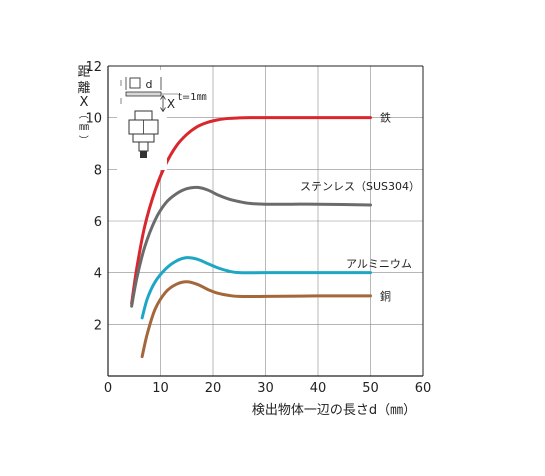  I want to click on y-label-char: X, so click(84, 102).